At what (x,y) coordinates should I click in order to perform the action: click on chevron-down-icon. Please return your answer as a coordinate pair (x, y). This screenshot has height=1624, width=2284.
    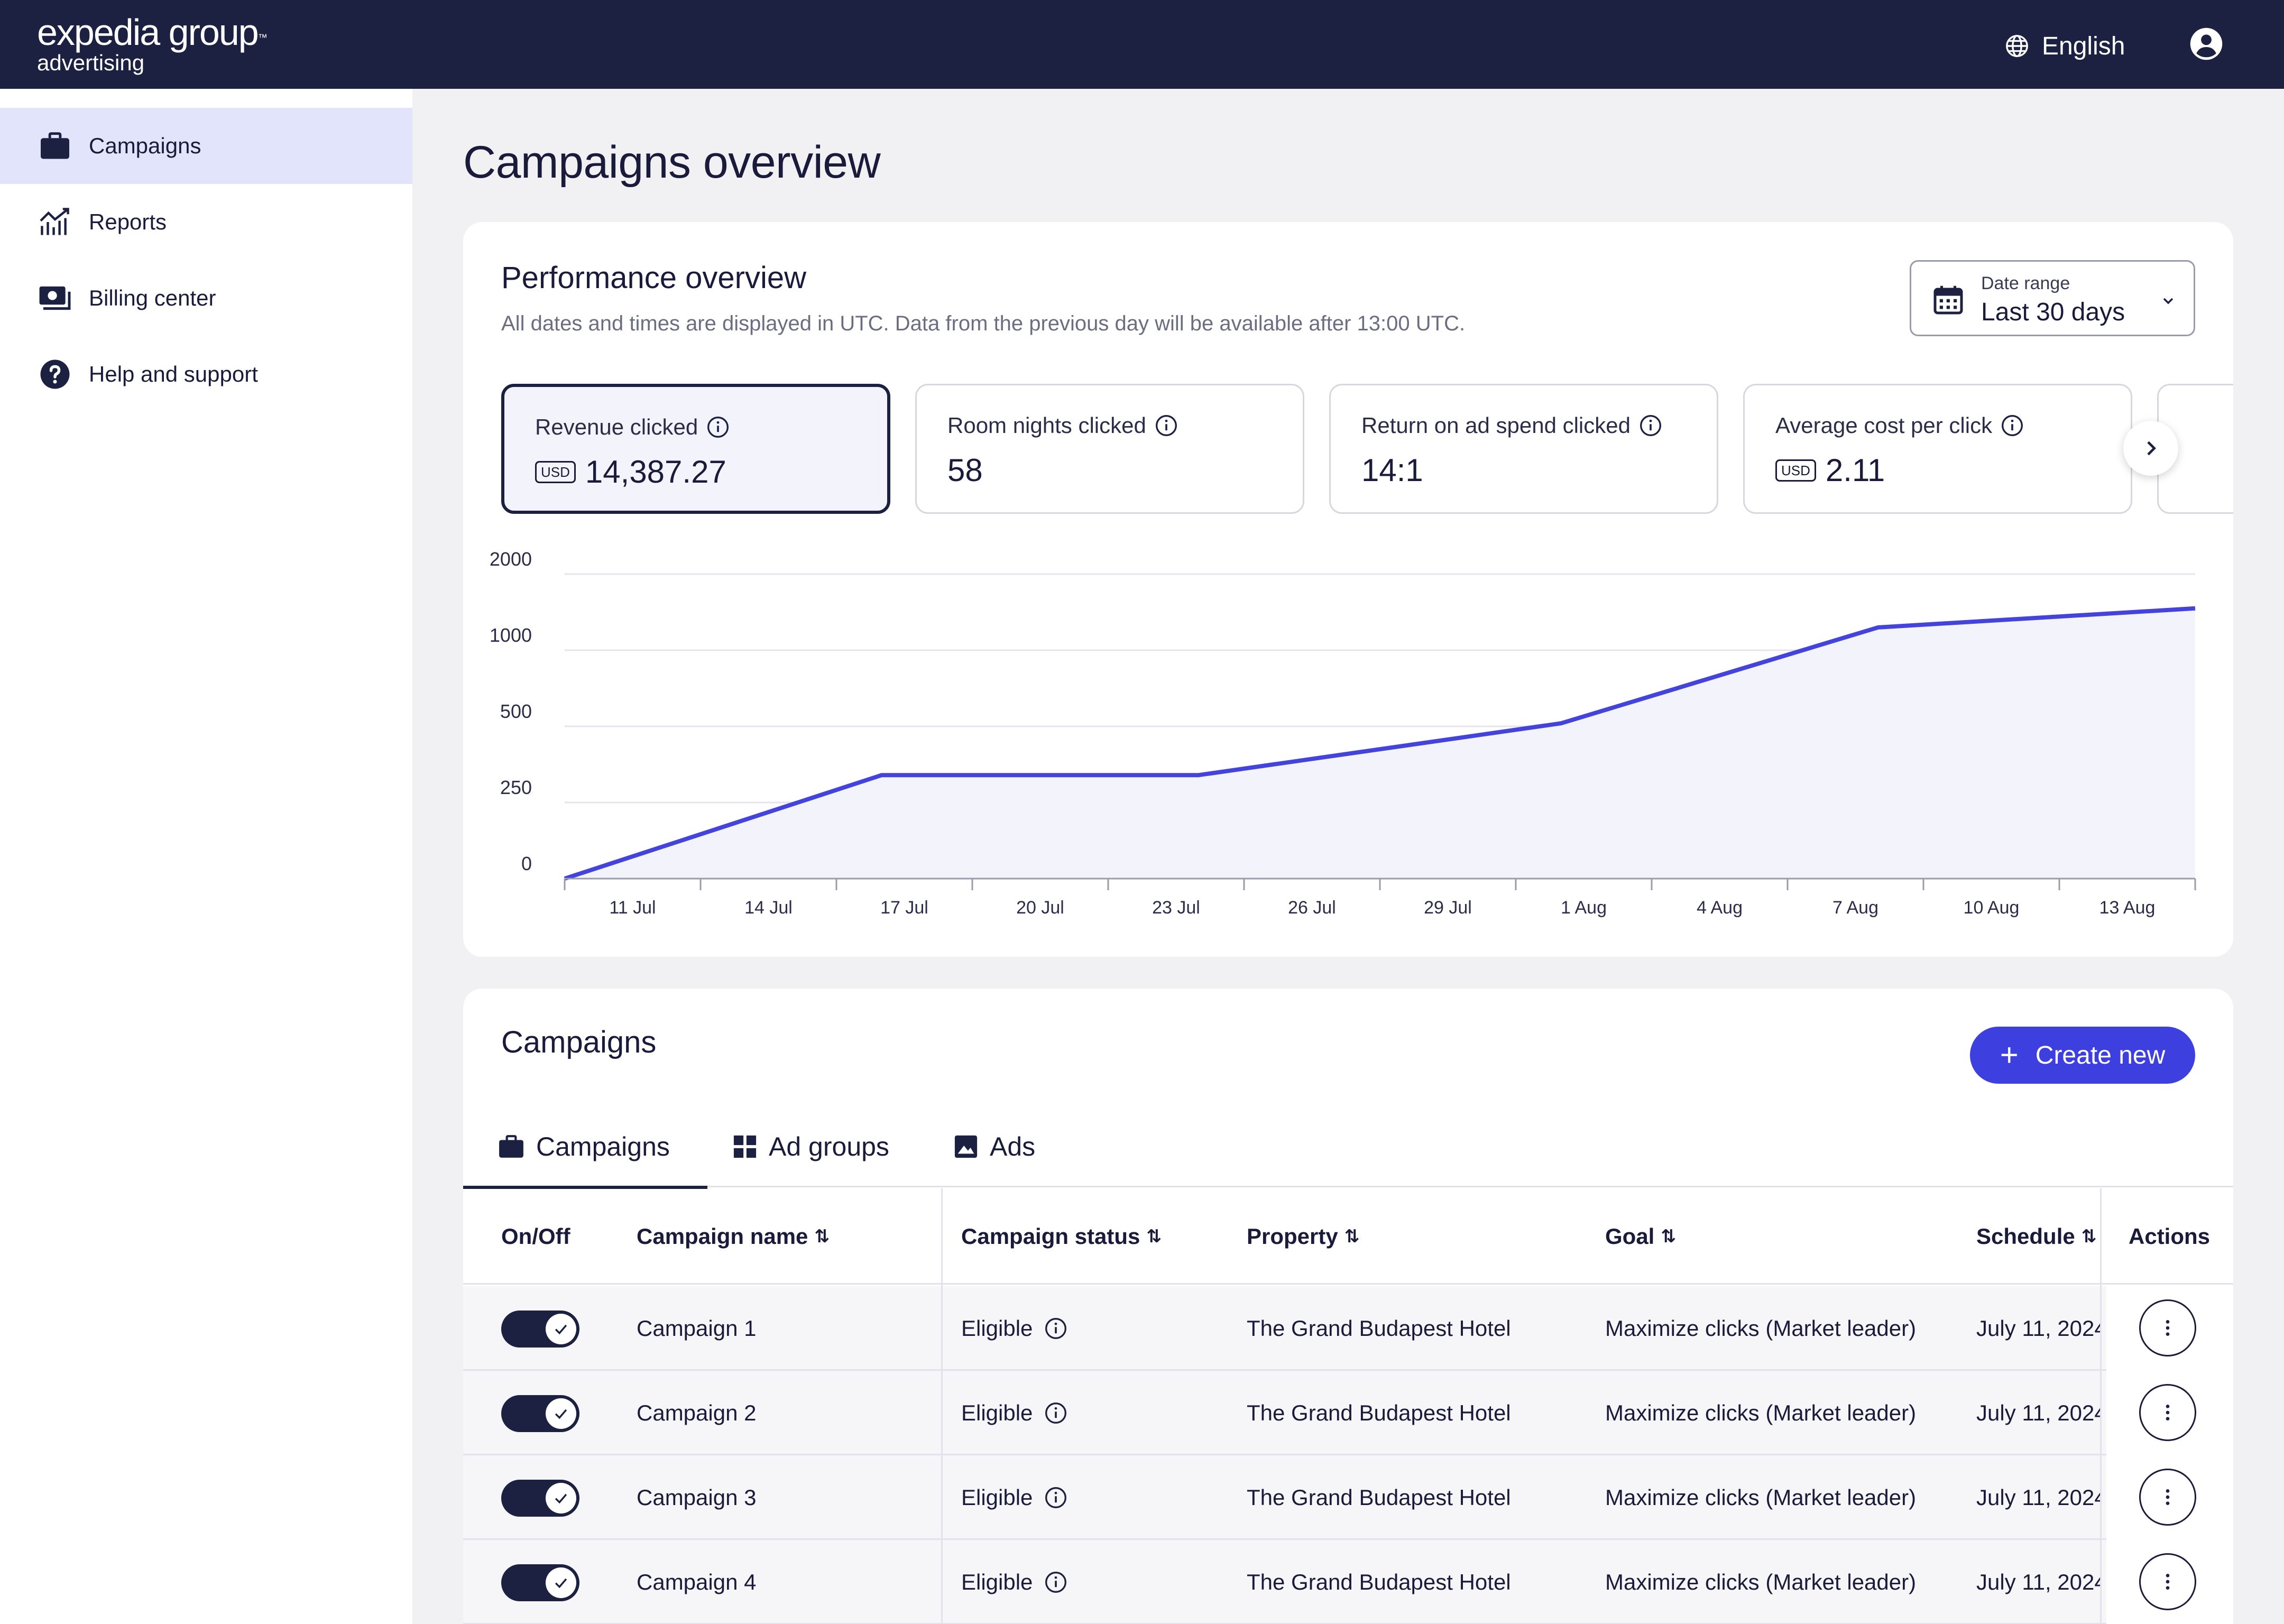
    Looking at the image, I should click on (2168, 301).